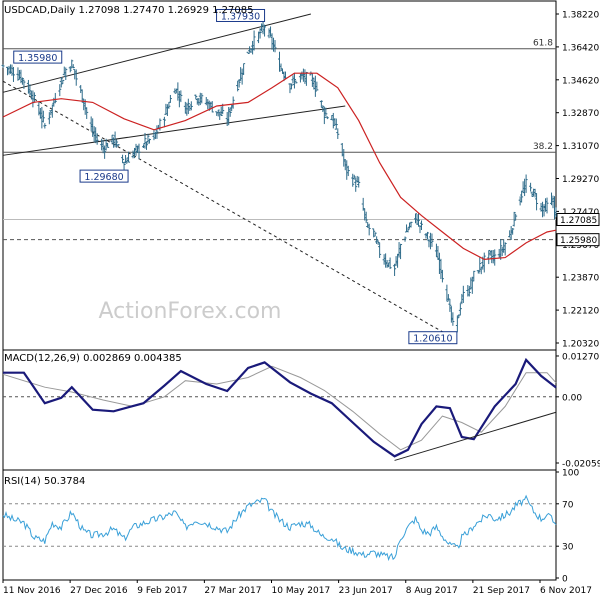  Describe the element at coordinates (580, 16) in the screenshot. I see `price-axis-tick-label: 1.38220` at that location.